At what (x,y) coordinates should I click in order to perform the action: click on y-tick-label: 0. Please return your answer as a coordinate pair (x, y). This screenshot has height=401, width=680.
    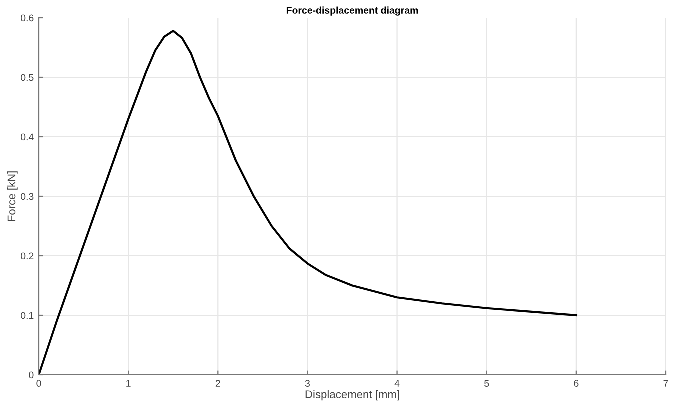
    Looking at the image, I should click on (31, 375).